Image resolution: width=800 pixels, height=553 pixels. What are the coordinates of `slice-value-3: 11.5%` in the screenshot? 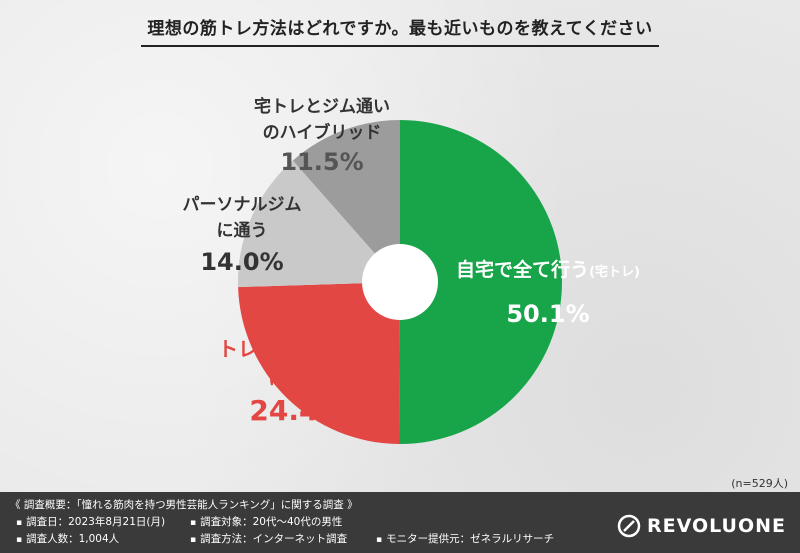 It's located at (321, 162).